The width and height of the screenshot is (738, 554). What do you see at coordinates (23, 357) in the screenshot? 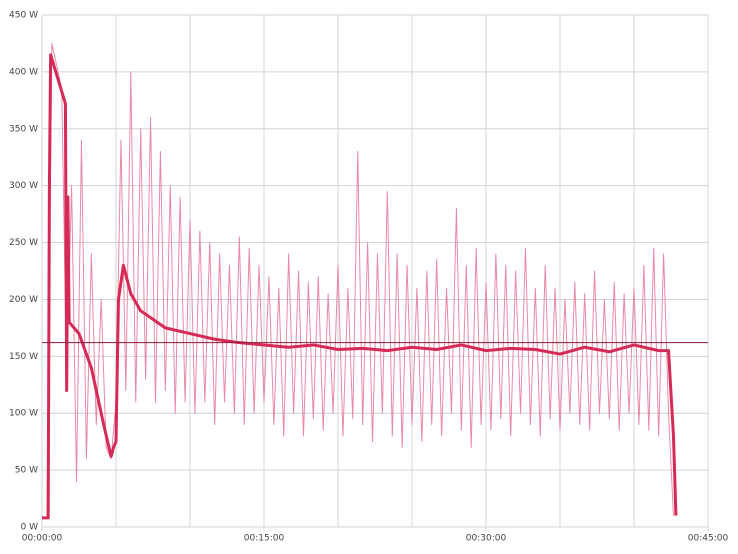
I see `y-tick-label: 150 W` at bounding box center [23, 357].